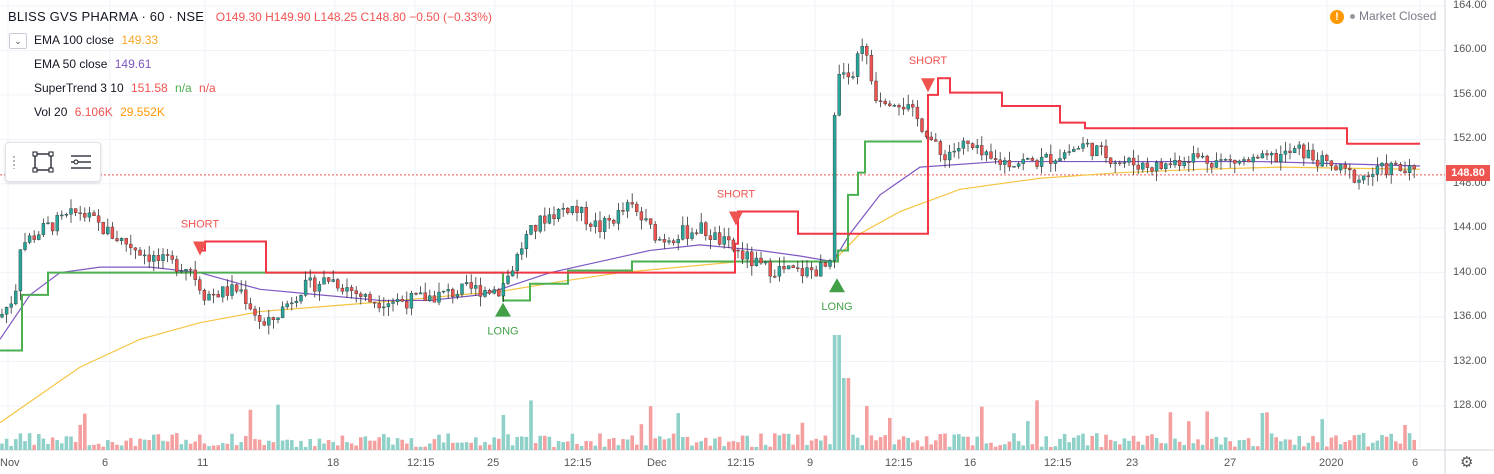  Describe the element at coordinates (1352, 17) in the screenshot. I see `status-dot-icon` at that location.